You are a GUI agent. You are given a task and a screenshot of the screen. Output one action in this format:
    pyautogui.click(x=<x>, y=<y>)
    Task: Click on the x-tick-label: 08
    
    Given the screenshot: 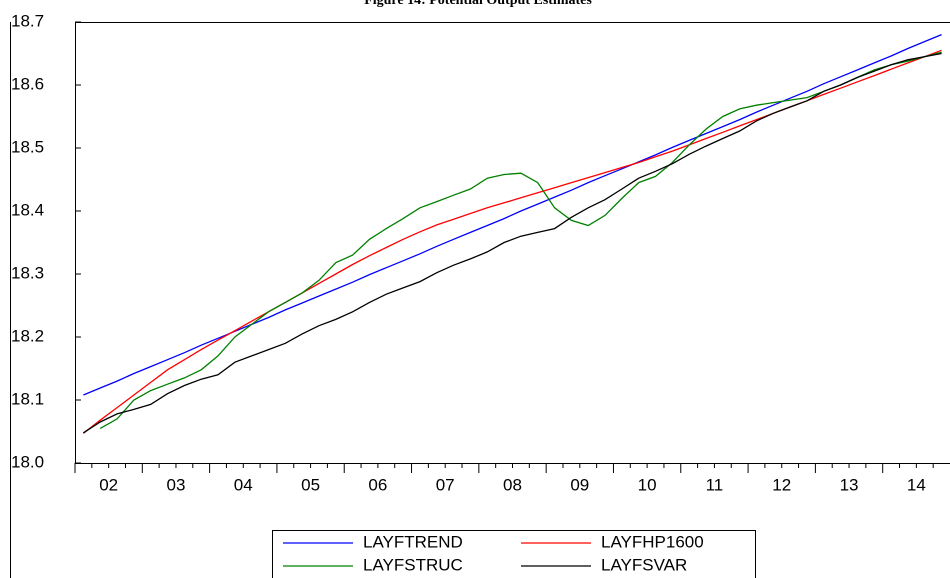 What is the action you would take?
    pyautogui.click(x=512, y=484)
    